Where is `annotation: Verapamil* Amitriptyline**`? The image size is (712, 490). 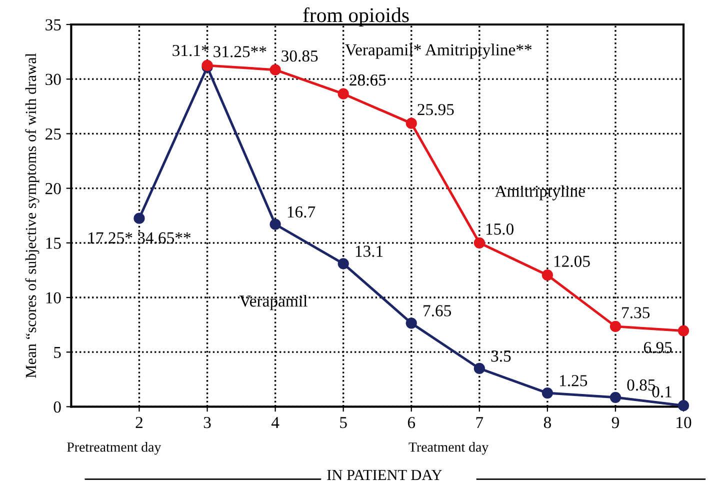 annotation: Verapamil* Amitriptyline** is located at coordinates (438, 51).